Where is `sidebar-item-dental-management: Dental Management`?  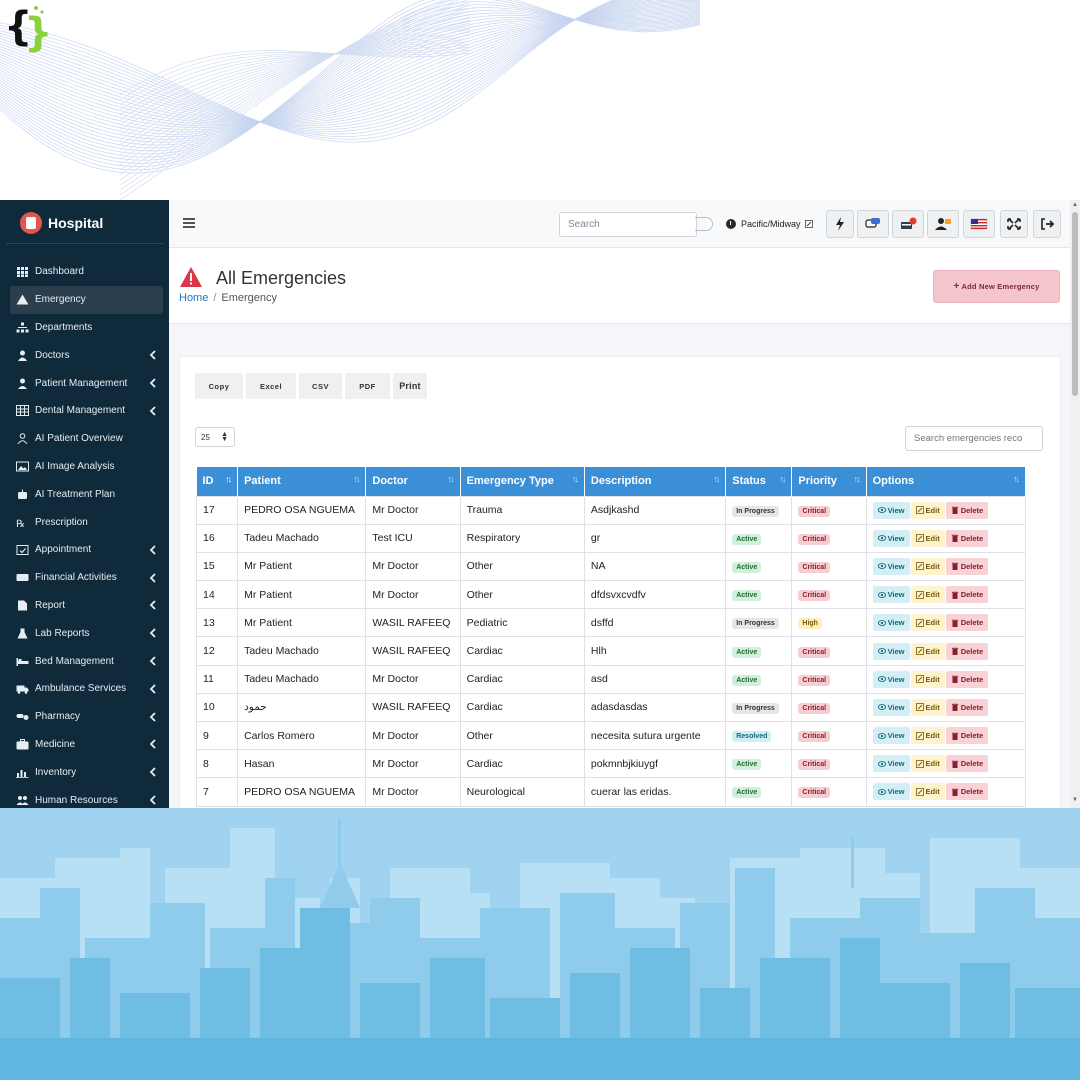
sidebar-item-dental-management: Dental Management is located at coordinates (86, 411).